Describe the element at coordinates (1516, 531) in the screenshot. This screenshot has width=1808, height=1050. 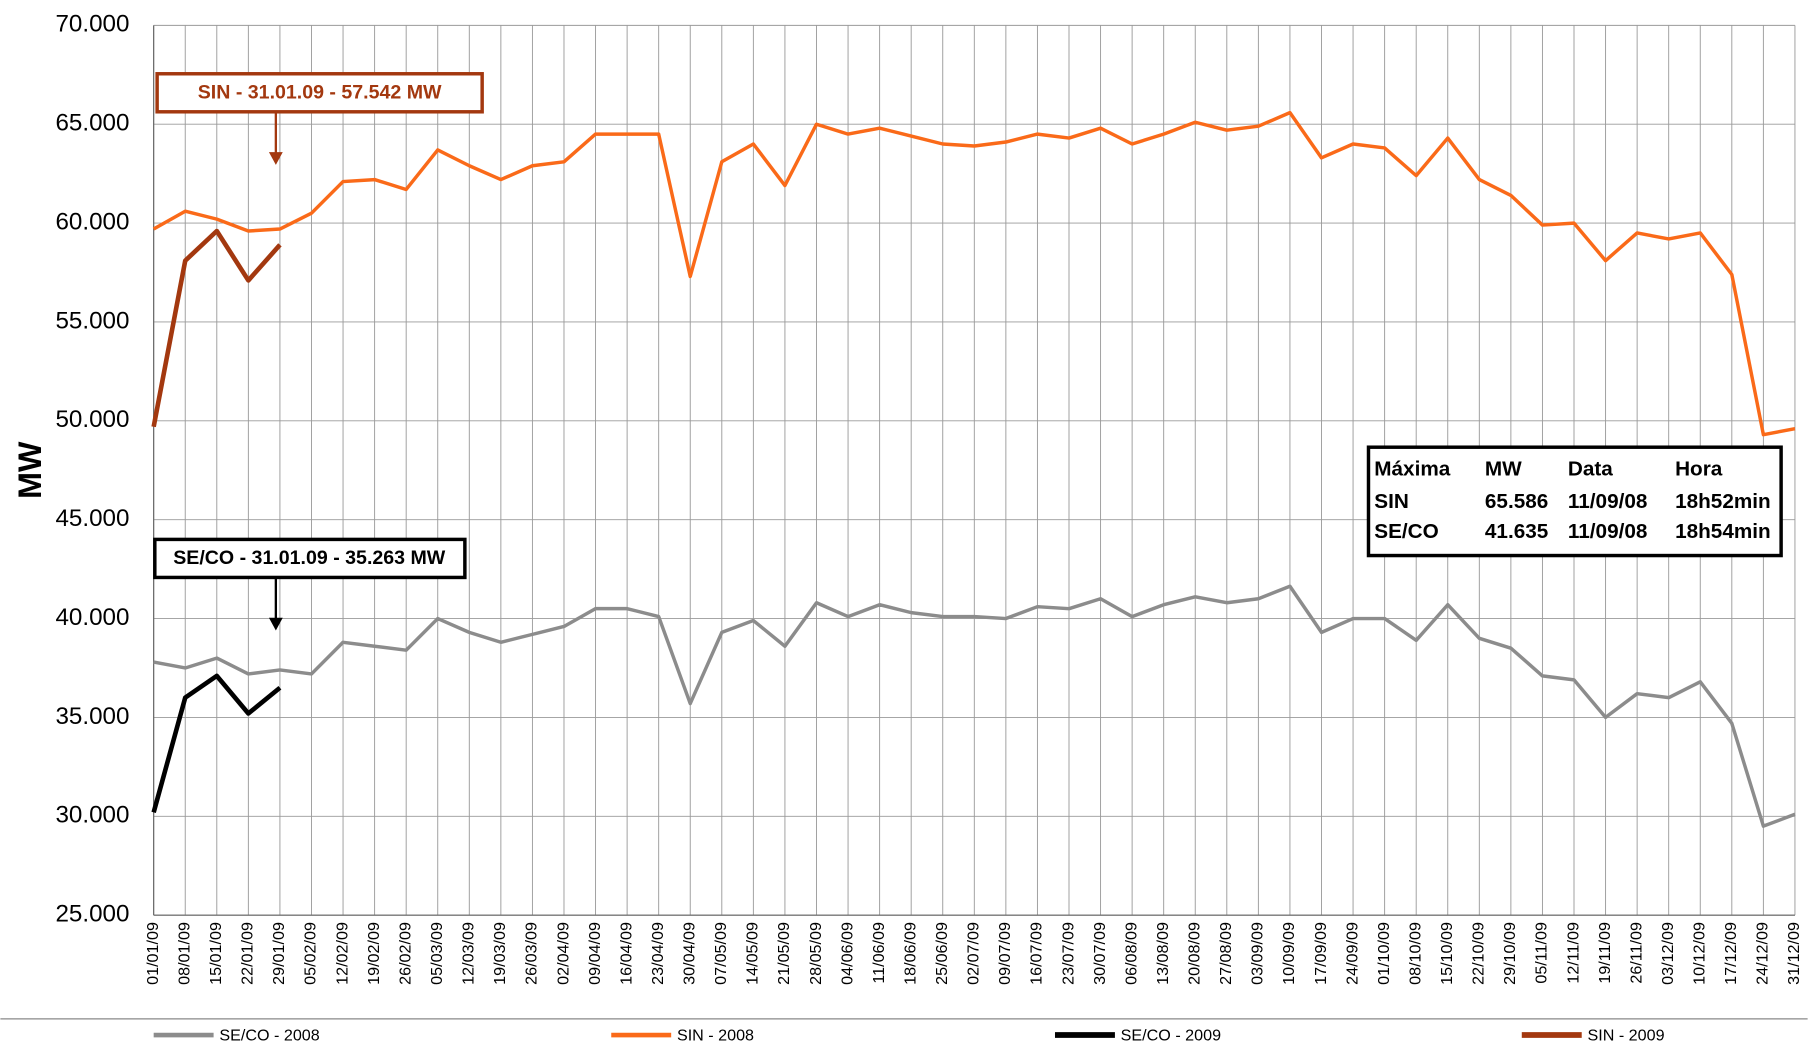
I see `table-cell: 41.635` at that location.